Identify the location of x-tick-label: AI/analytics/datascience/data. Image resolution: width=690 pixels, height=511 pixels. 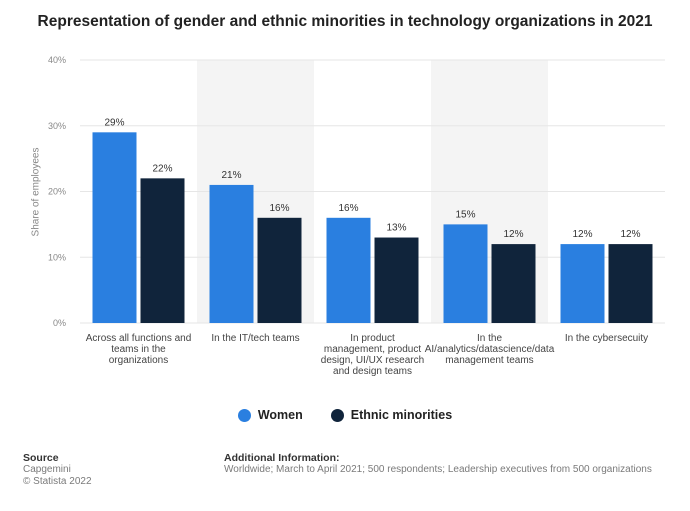
(490, 349).